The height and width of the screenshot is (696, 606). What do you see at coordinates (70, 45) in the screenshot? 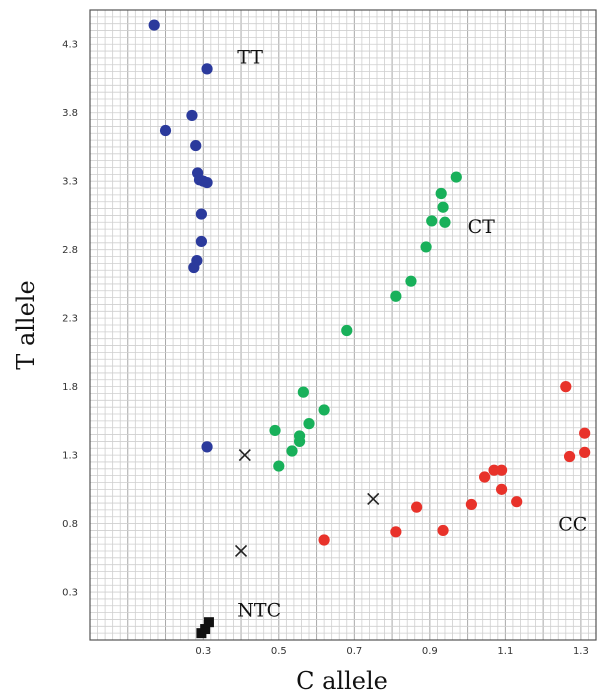
I see `y-tick-label: 4.3` at bounding box center [70, 45].